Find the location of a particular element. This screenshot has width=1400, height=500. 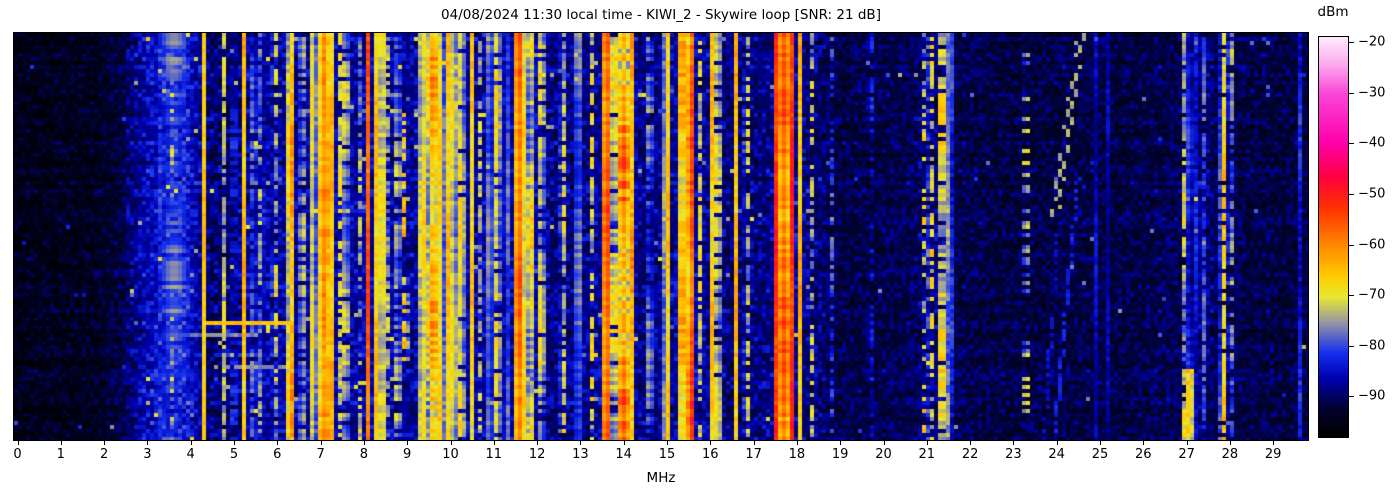

x-tick-label: 15 is located at coordinates (667, 454).